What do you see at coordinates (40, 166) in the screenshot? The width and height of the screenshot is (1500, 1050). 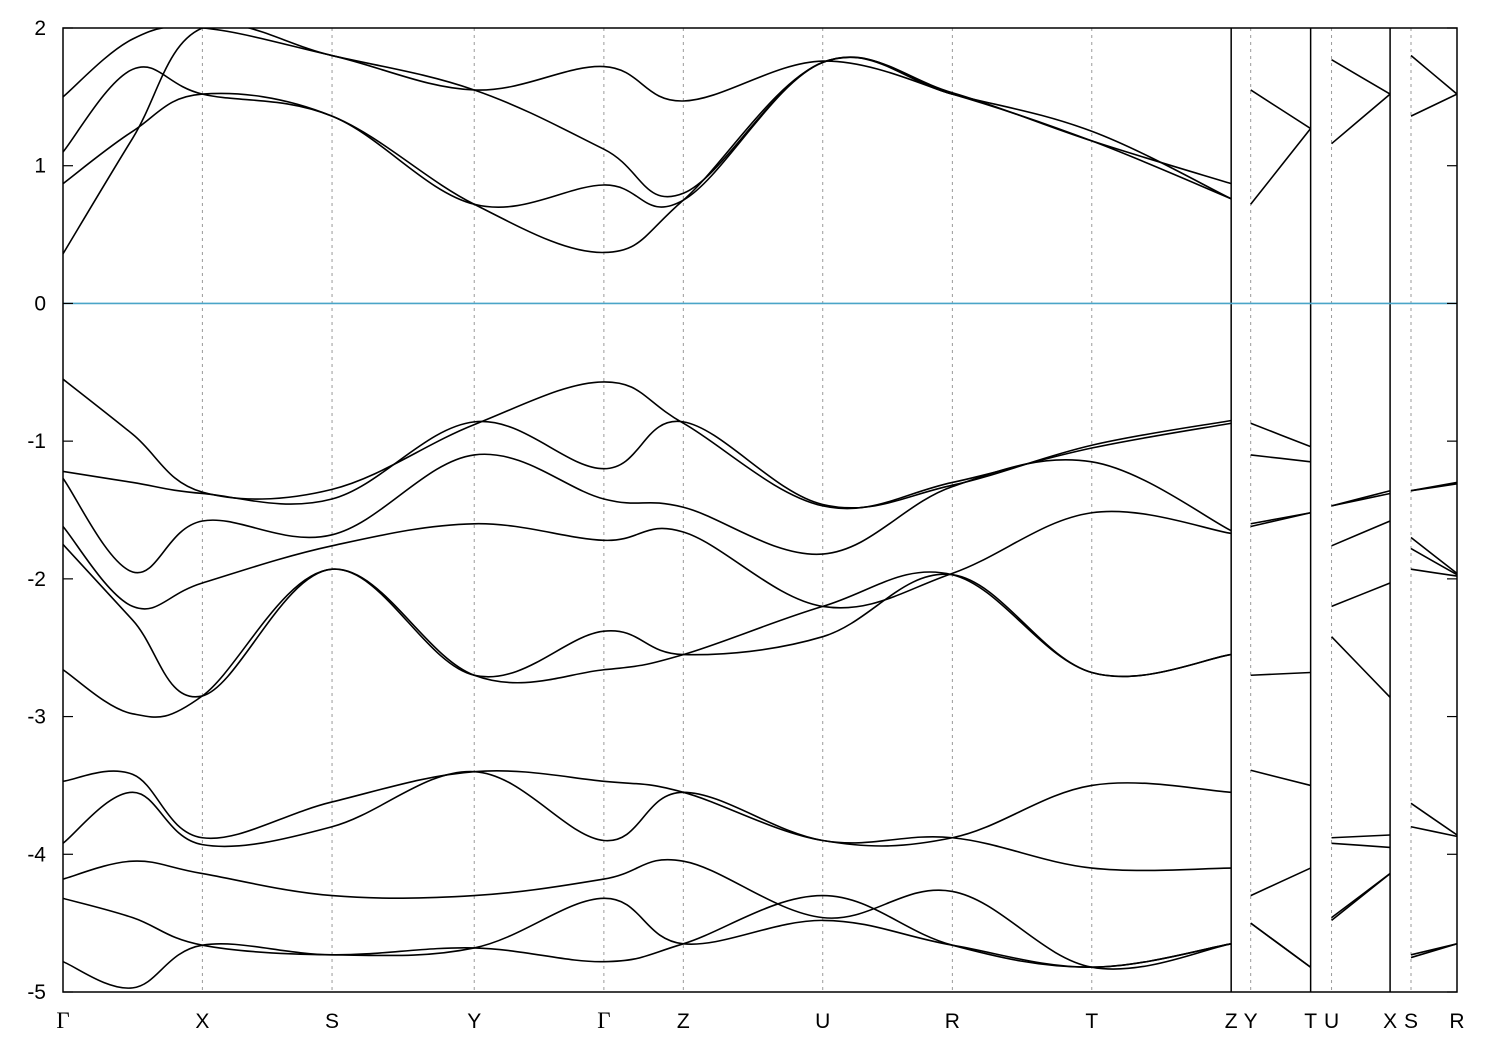 I see `y-tick-label: 1` at bounding box center [40, 166].